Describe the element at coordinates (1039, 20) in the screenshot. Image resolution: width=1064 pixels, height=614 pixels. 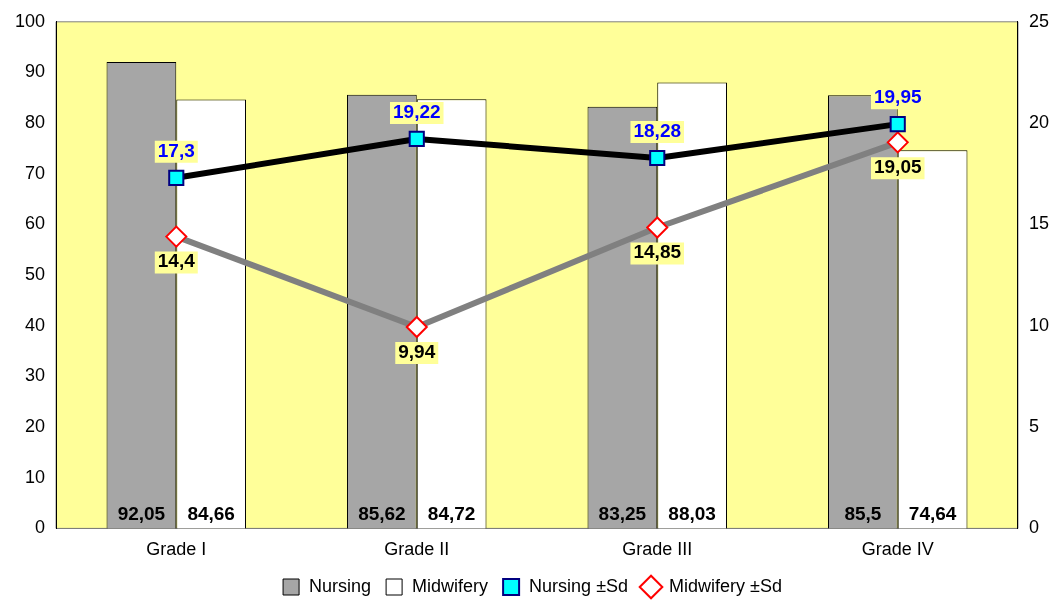
I see `y2-tick-label: 25` at that location.